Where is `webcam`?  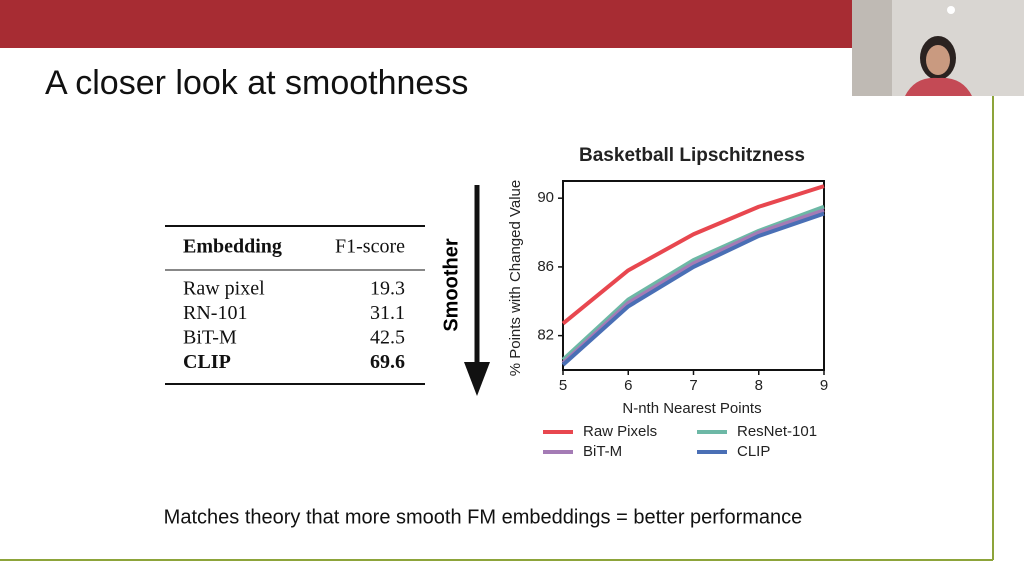 webcam is located at coordinates (938, 48).